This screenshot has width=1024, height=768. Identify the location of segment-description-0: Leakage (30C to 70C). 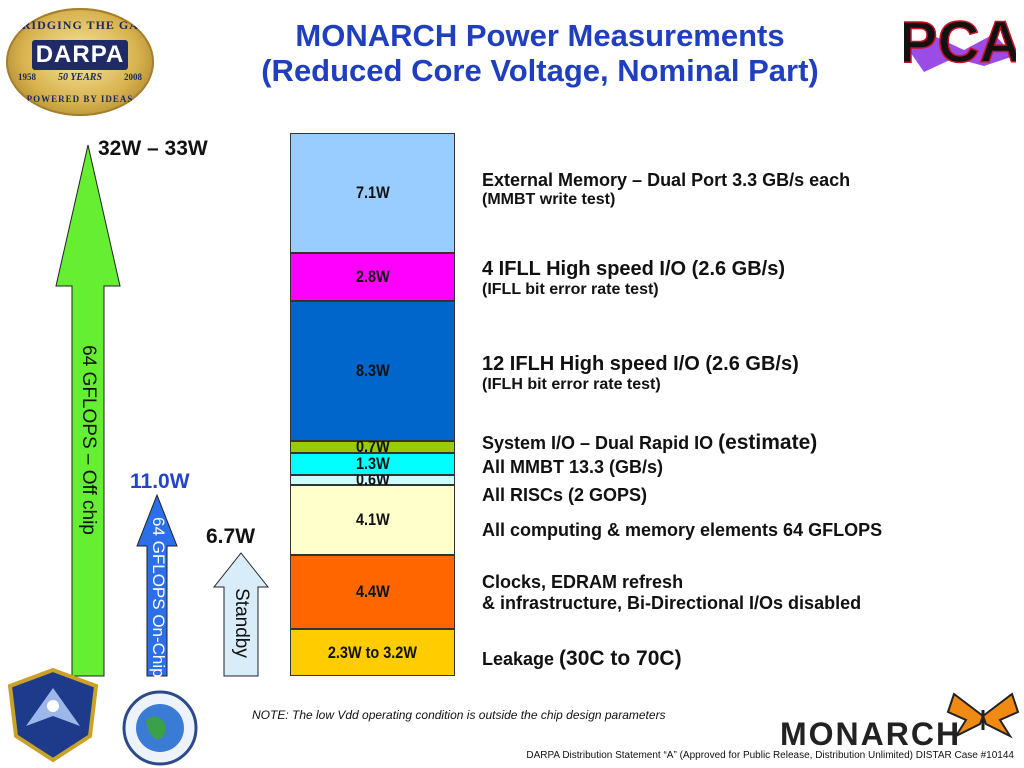
(582, 659).